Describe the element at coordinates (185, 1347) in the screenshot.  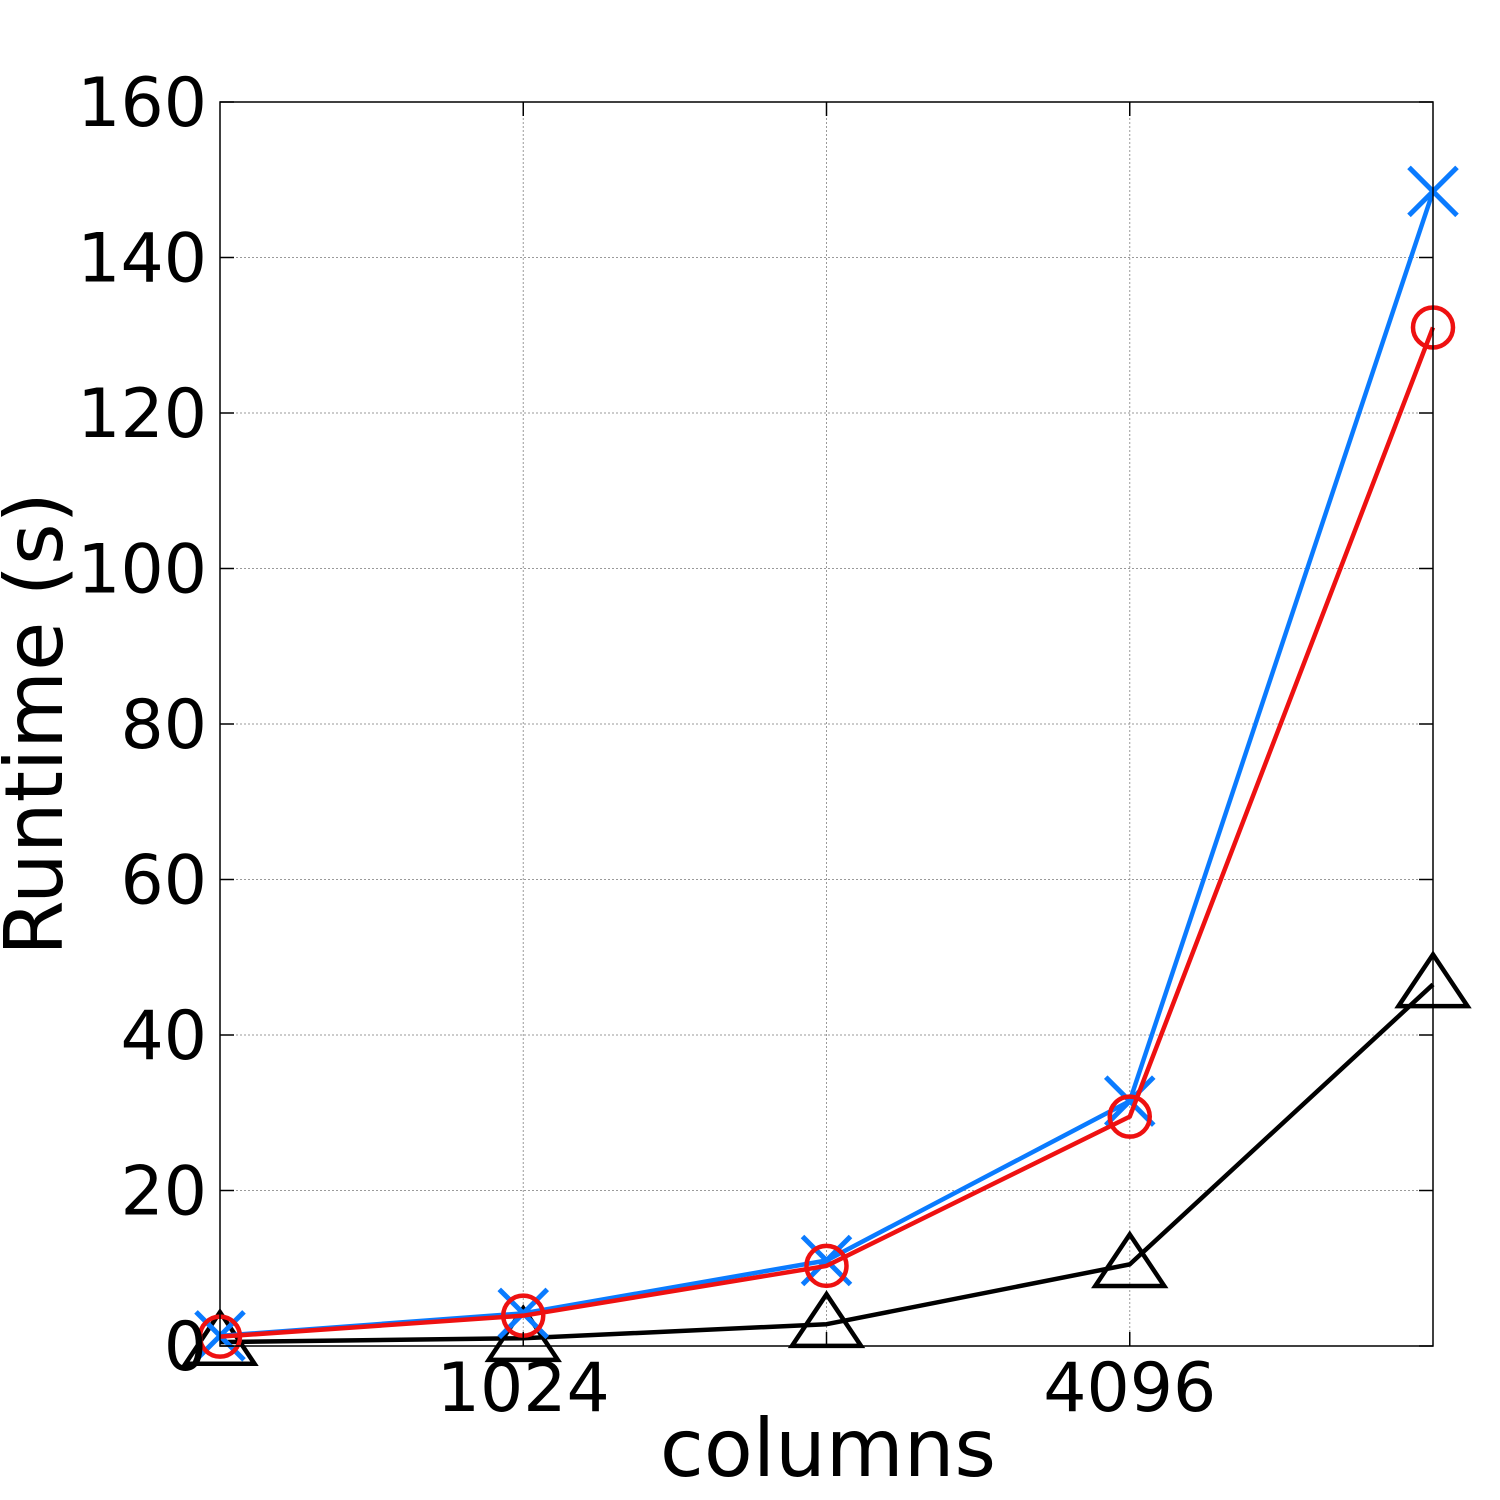
I see `y-tick-label: 0` at that location.